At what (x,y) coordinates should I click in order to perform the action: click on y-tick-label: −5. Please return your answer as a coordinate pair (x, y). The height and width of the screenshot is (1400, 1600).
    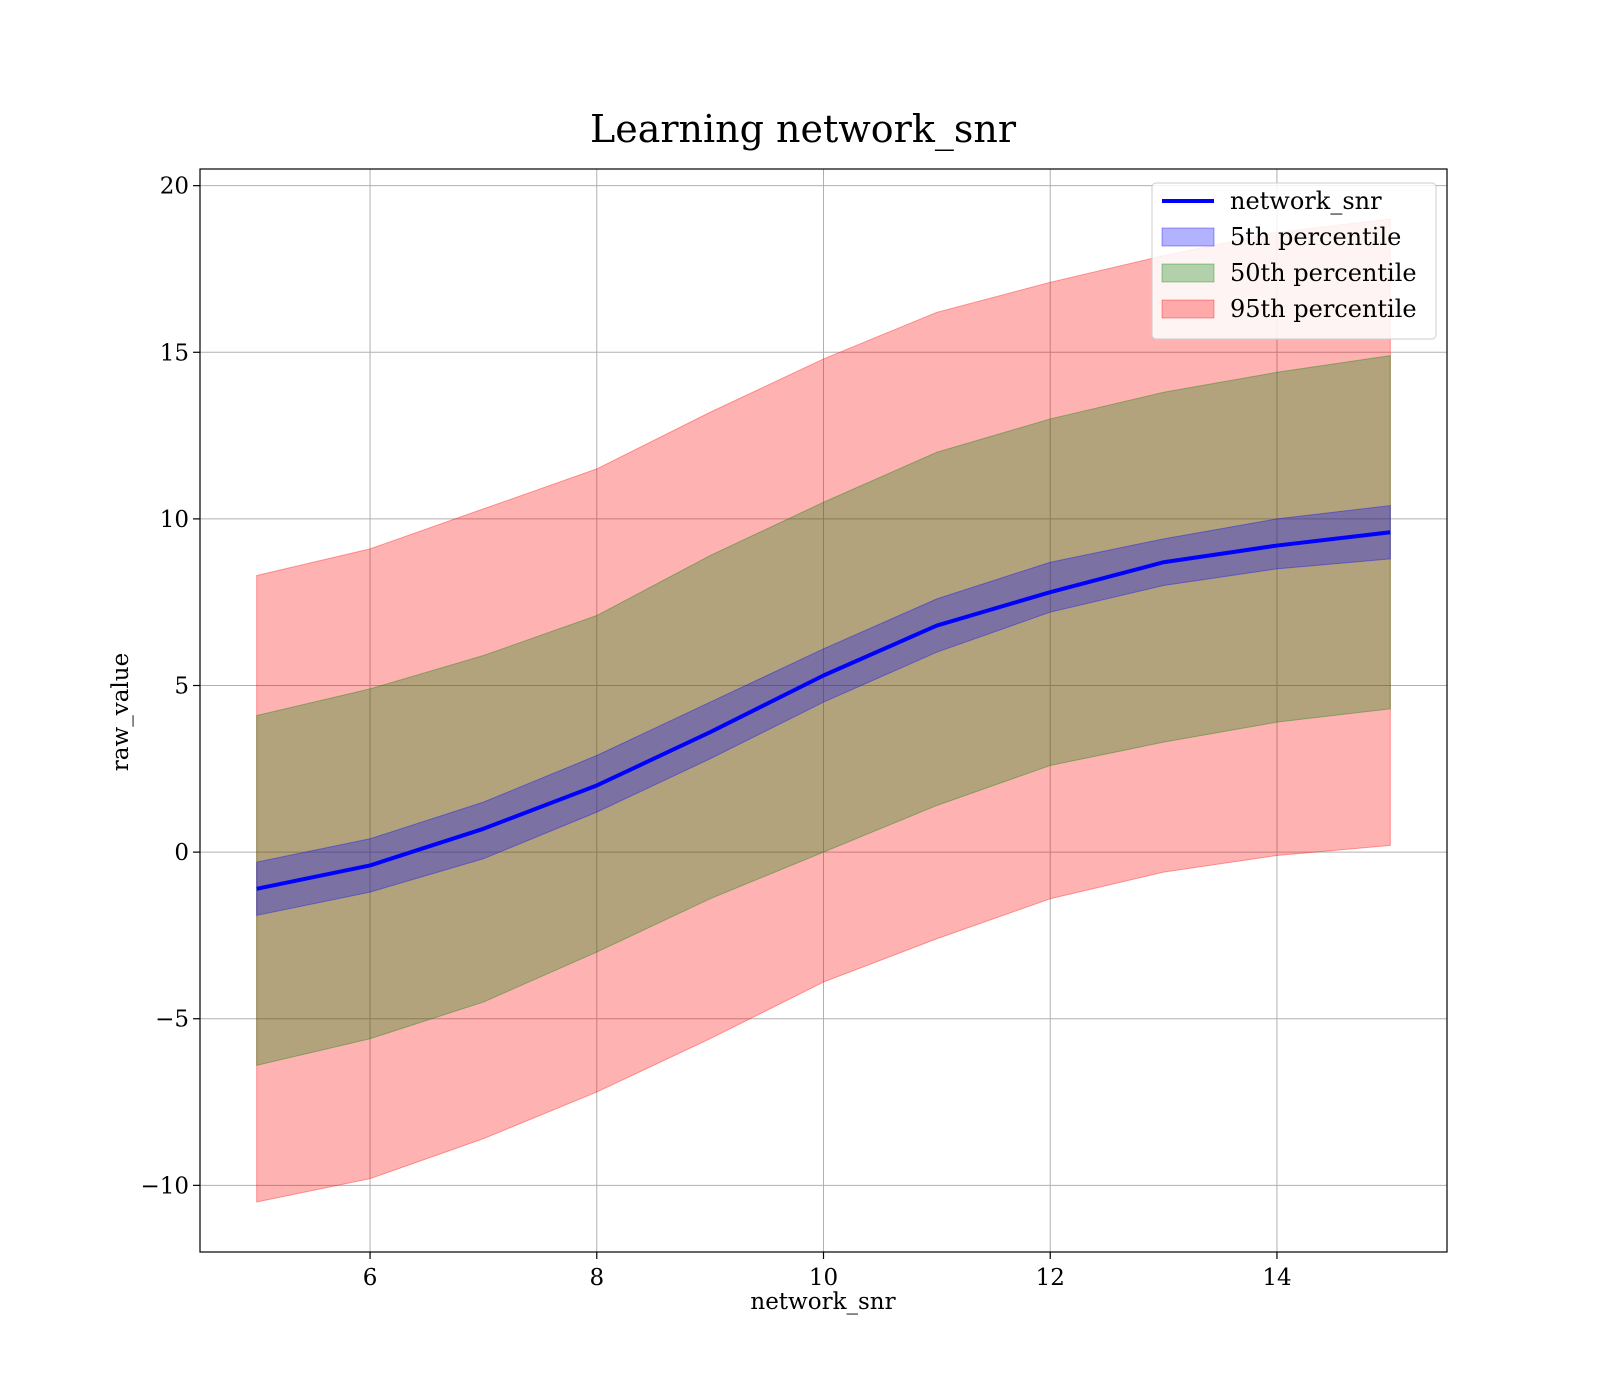
    Looking at the image, I should click on (172, 1020).